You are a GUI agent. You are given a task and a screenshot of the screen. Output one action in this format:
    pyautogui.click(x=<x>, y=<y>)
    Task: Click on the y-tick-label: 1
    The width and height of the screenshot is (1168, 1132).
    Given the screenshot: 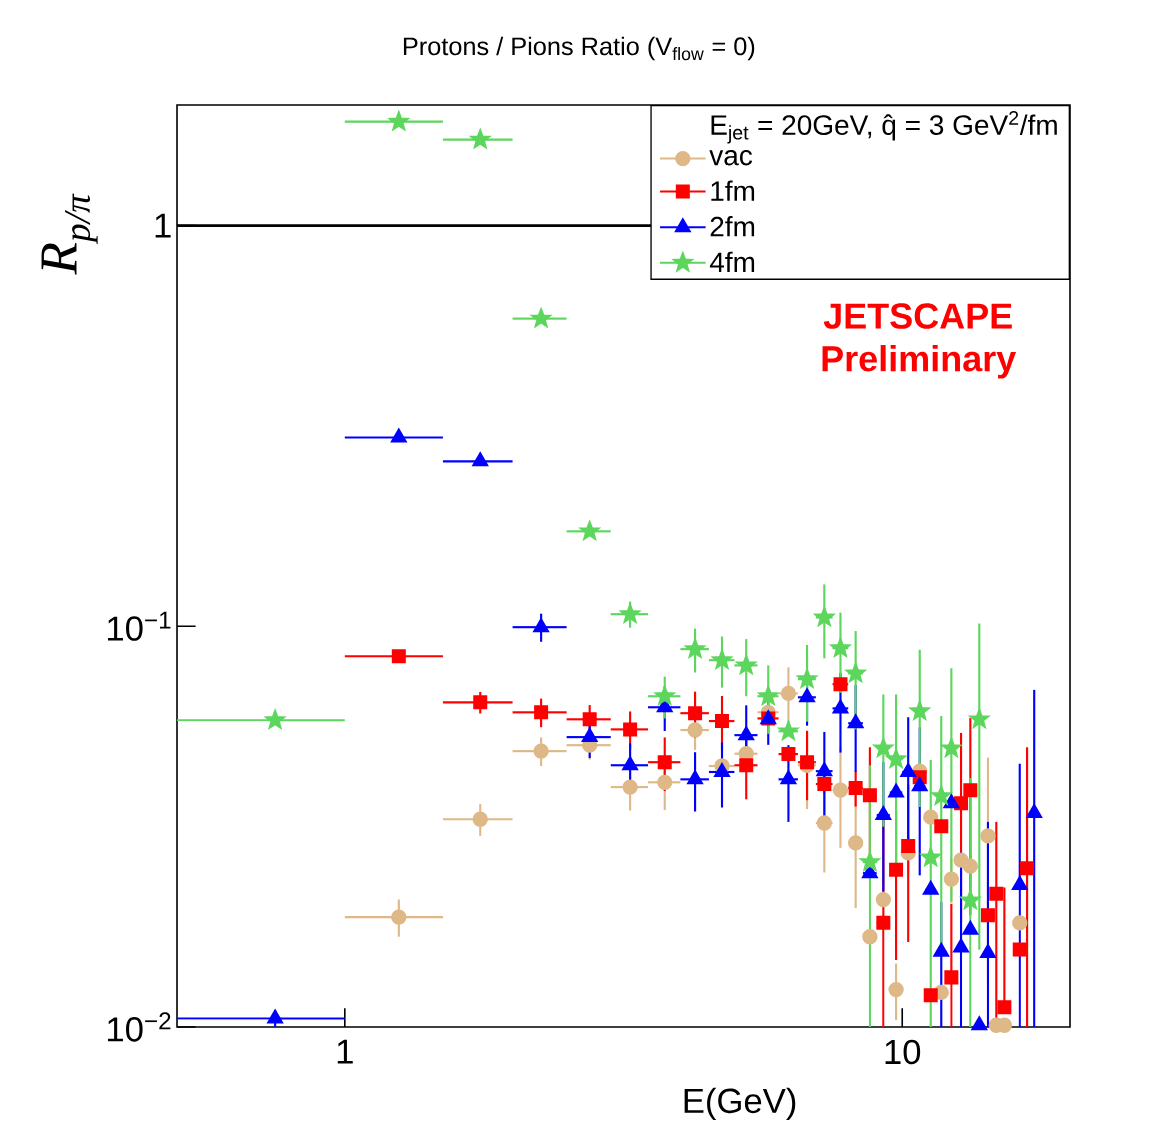 What is the action you would take?
    pyautogui.click(x=163, y=225)
    